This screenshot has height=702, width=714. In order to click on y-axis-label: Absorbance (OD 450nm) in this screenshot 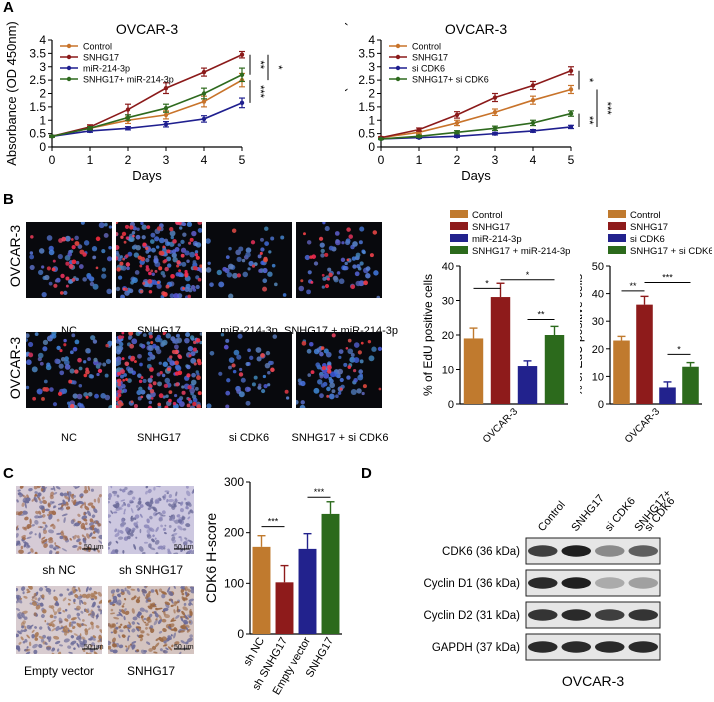, I will do `click(11, 93)`.